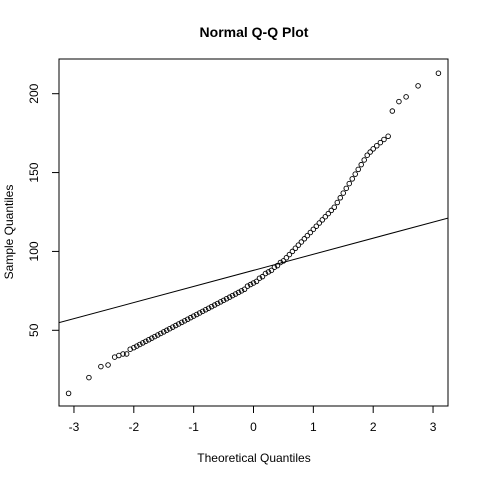 The width and height of the screenshot is (480, 480). I want to click on chart-title: Normal Q-Q Plot, so click(254, 32).